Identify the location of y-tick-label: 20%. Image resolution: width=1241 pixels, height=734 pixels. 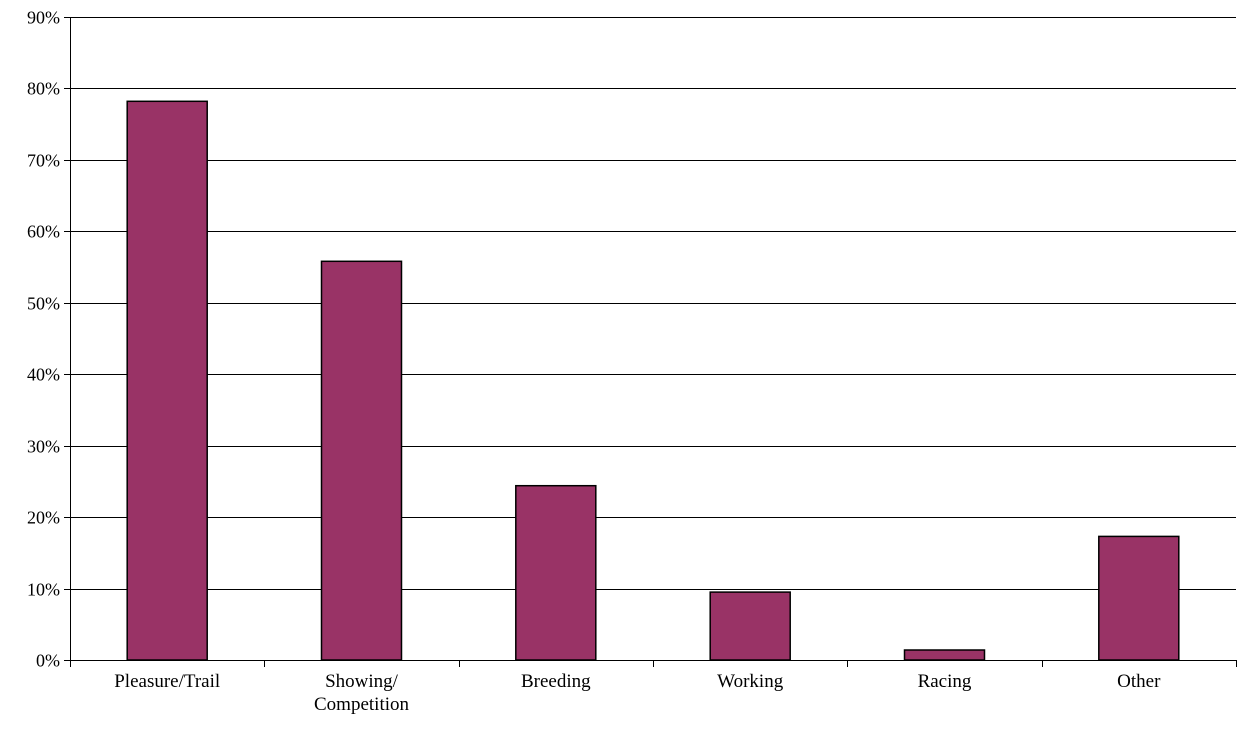
(43, 518).